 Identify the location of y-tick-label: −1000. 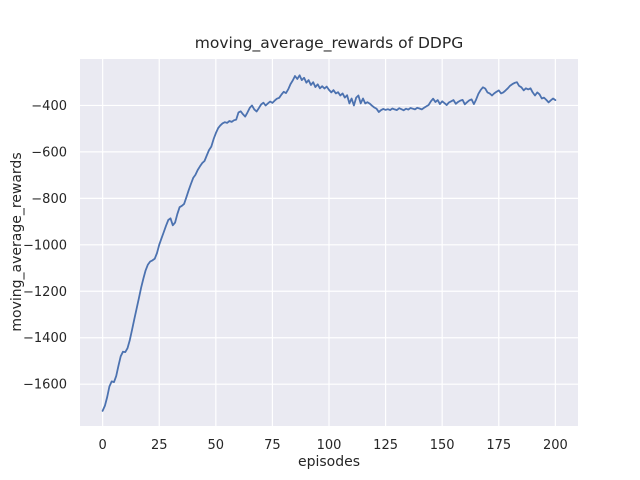
(45, 245).